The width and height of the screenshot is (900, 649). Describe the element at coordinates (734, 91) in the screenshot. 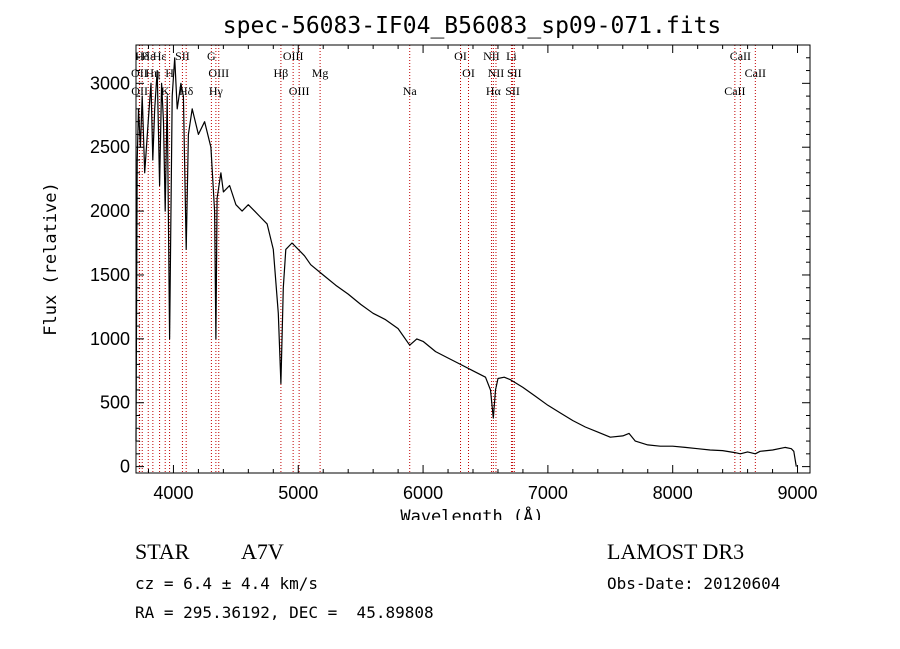

I see `line-label-26: CaII` at that location.